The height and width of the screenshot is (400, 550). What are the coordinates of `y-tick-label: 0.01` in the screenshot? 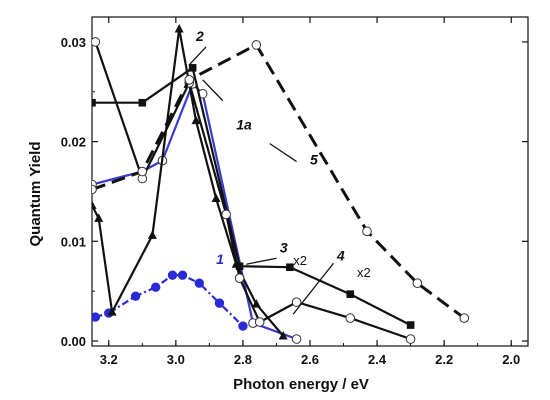 It's located at (73, 241).